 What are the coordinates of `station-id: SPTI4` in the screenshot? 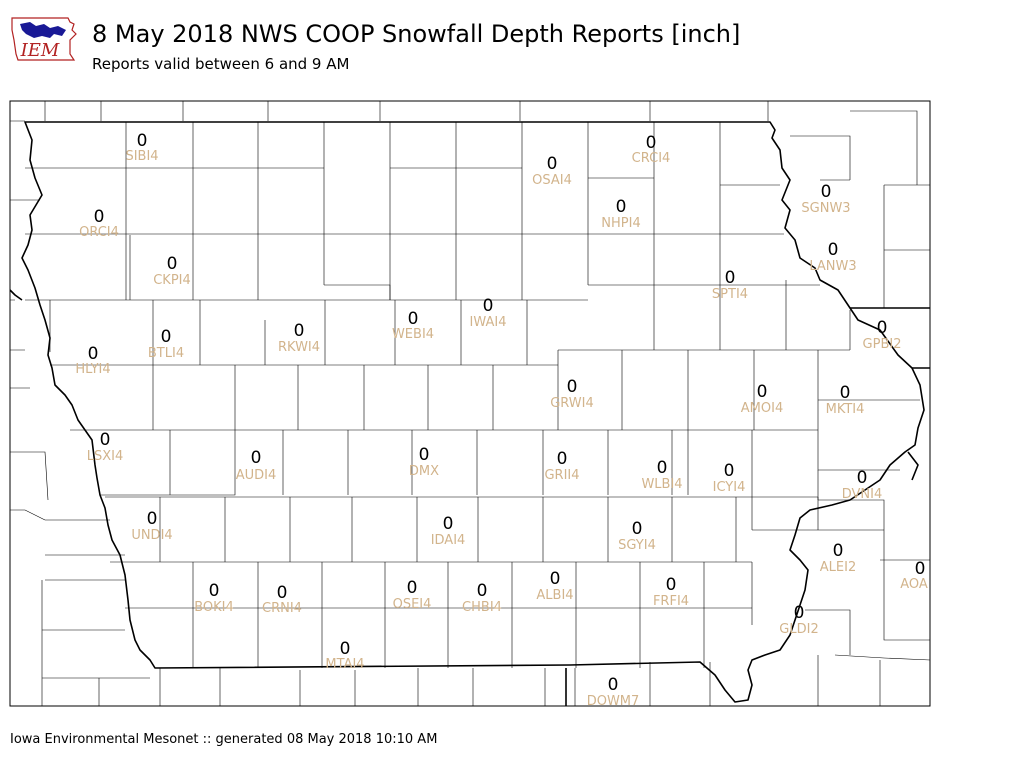 It's located at (730, 294).